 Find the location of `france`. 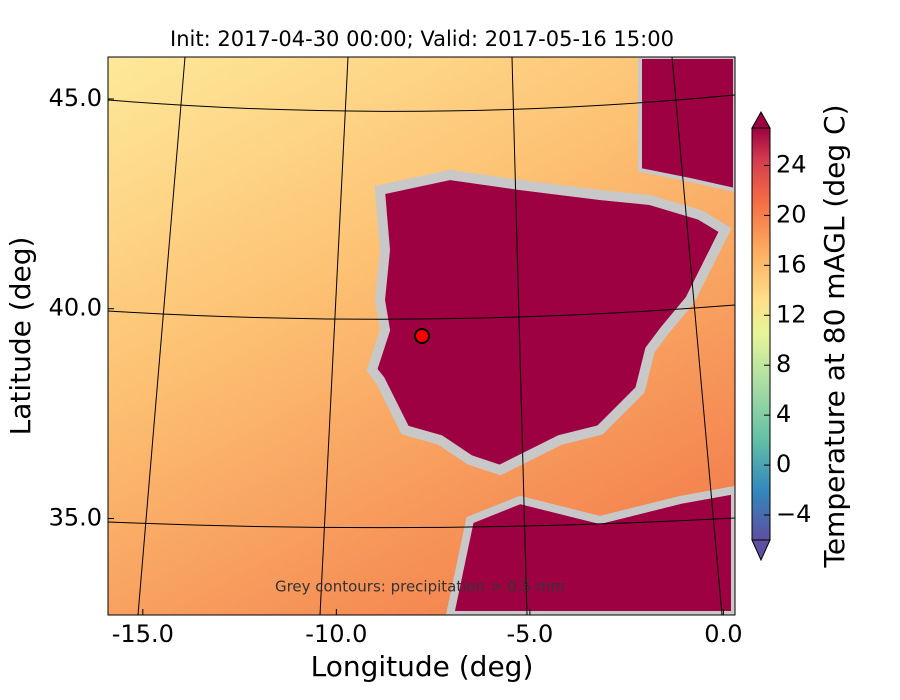

france is located at coordinates (686, 125).